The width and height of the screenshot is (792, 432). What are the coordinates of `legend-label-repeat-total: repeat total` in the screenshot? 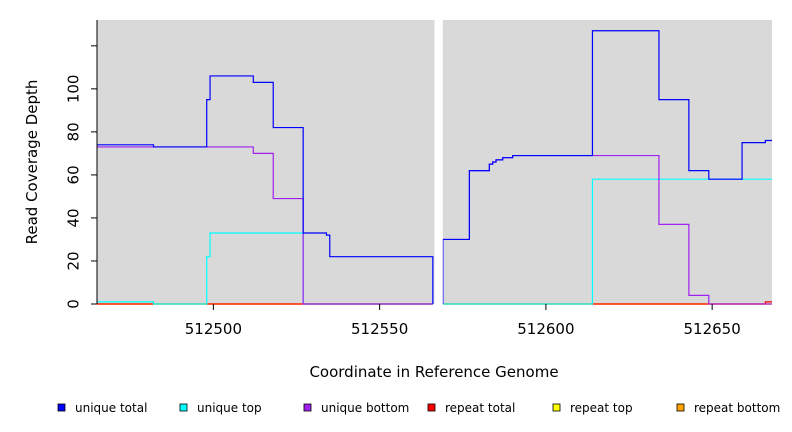 It's located at (480, 408).